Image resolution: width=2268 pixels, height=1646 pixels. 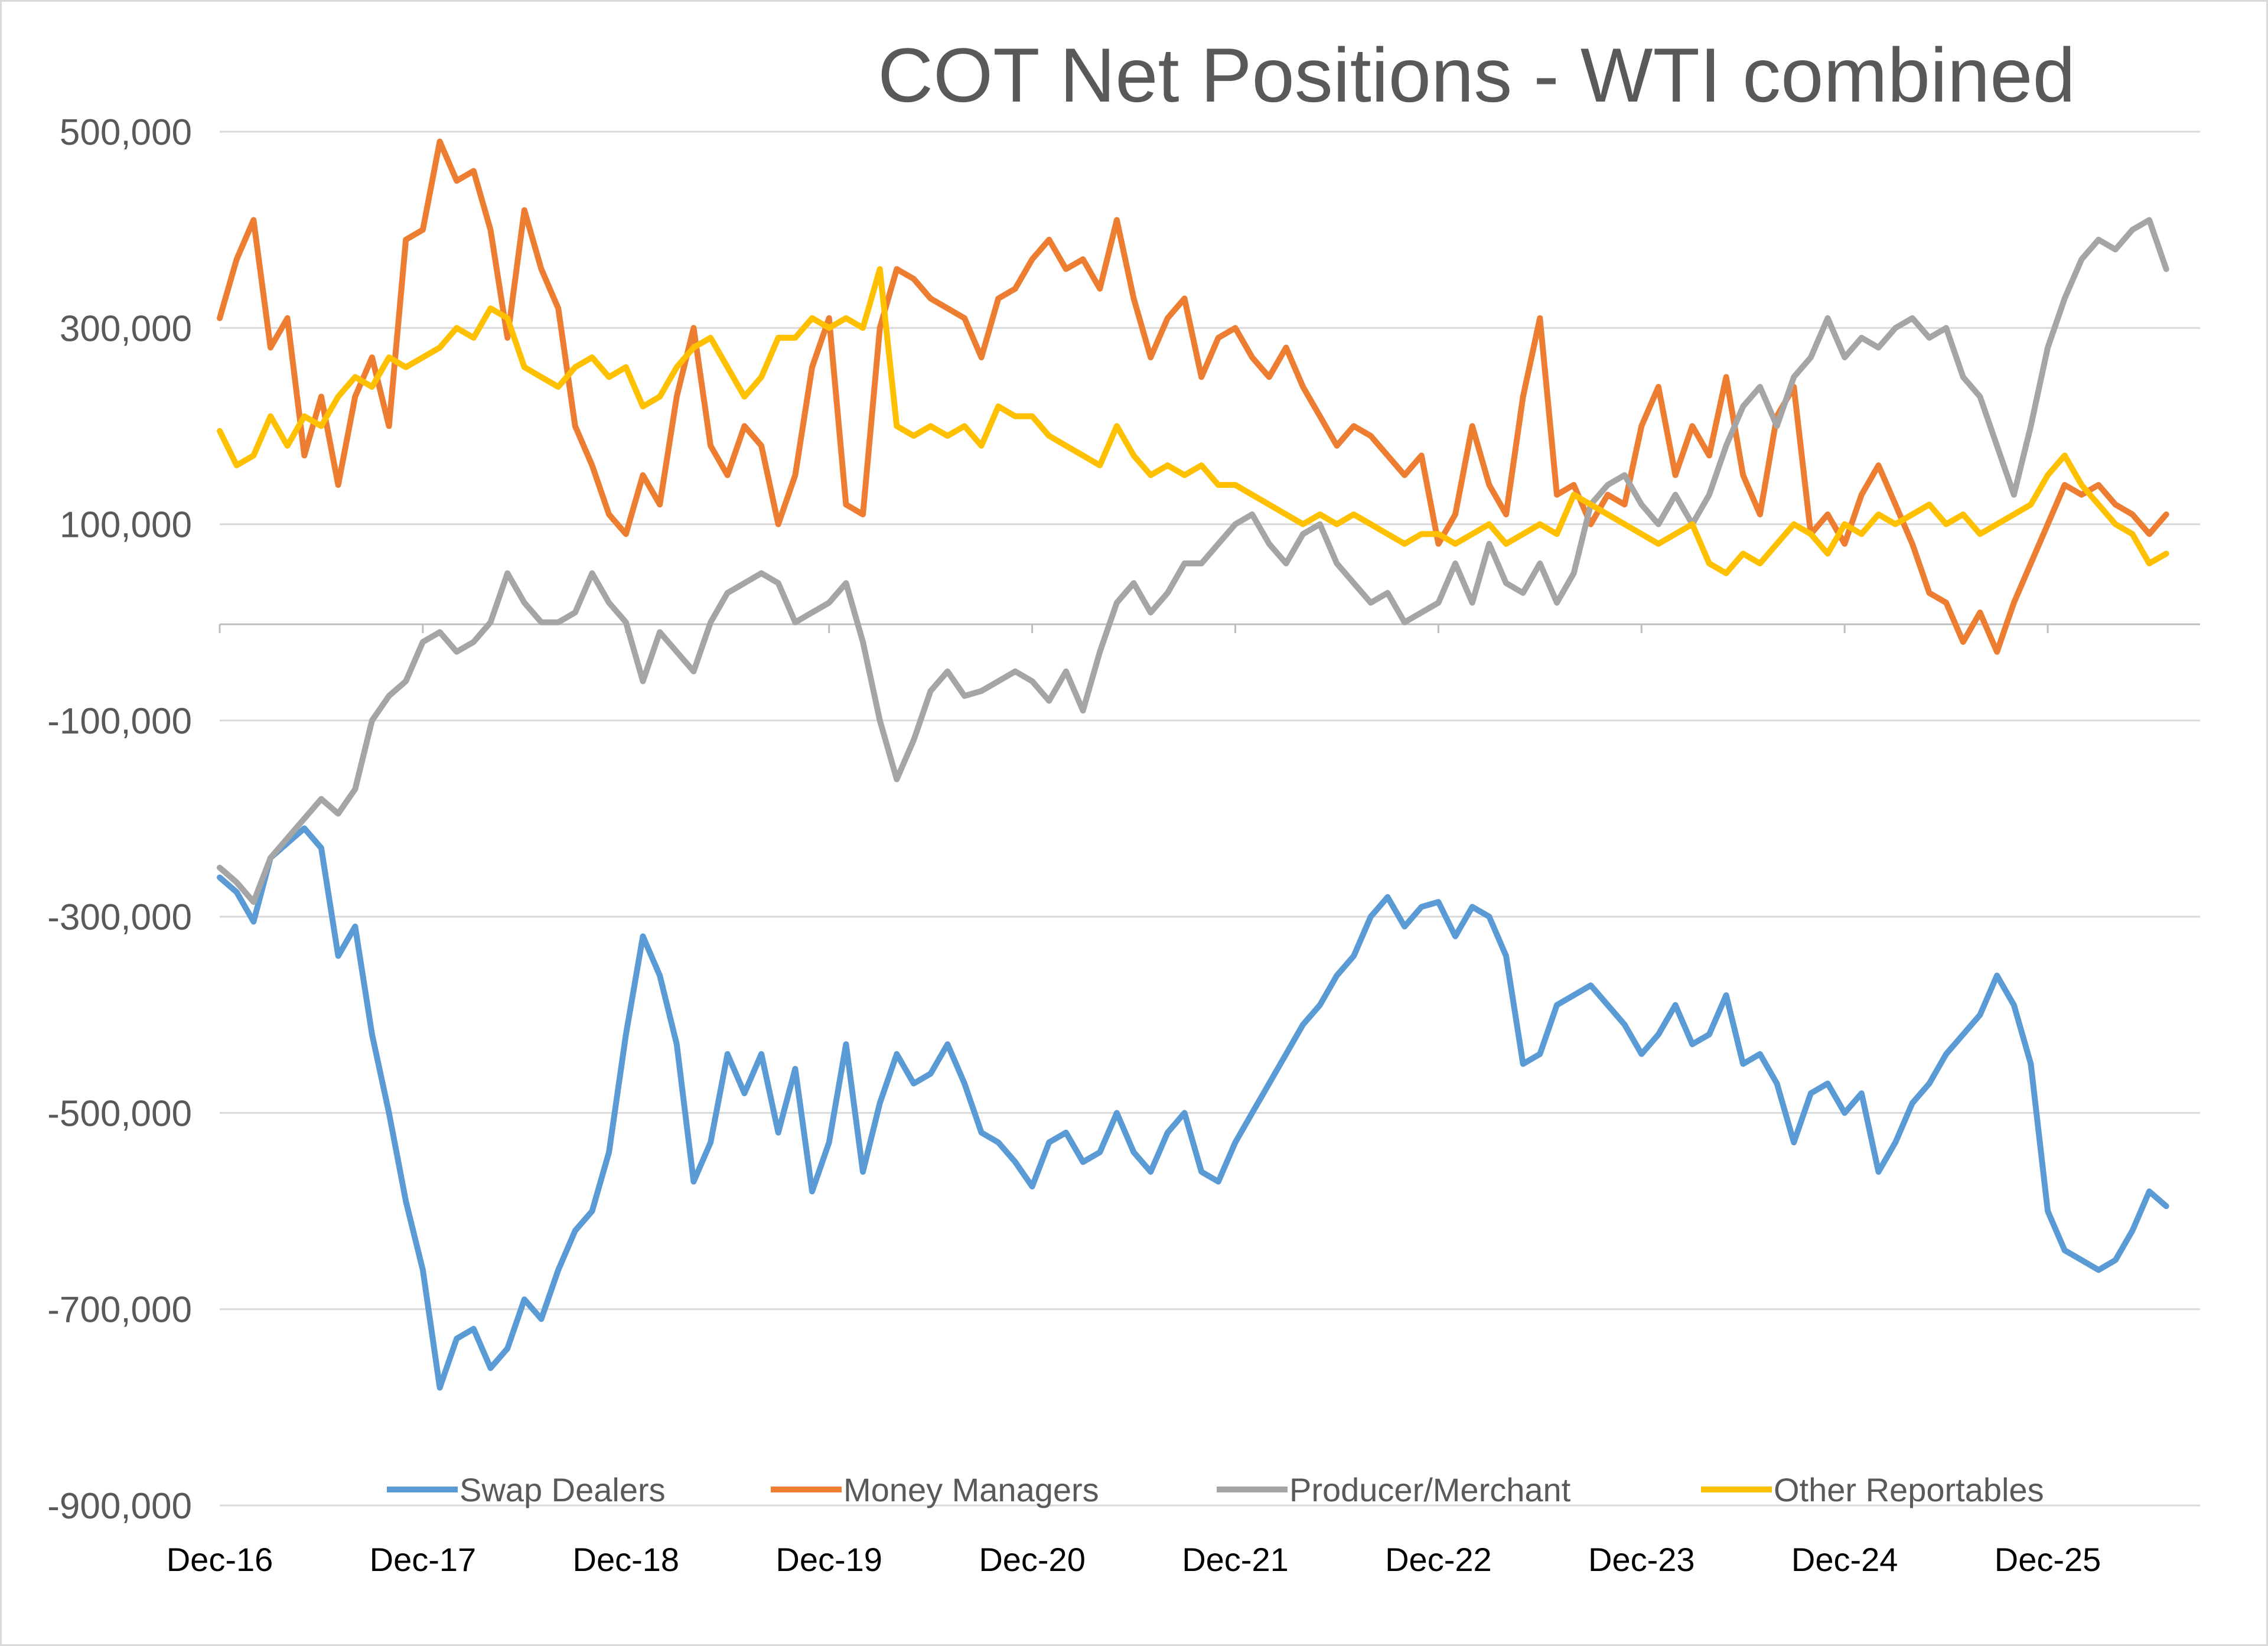 I want to click on x-tick-label: Dec-18, so click(x=626, y=1559).